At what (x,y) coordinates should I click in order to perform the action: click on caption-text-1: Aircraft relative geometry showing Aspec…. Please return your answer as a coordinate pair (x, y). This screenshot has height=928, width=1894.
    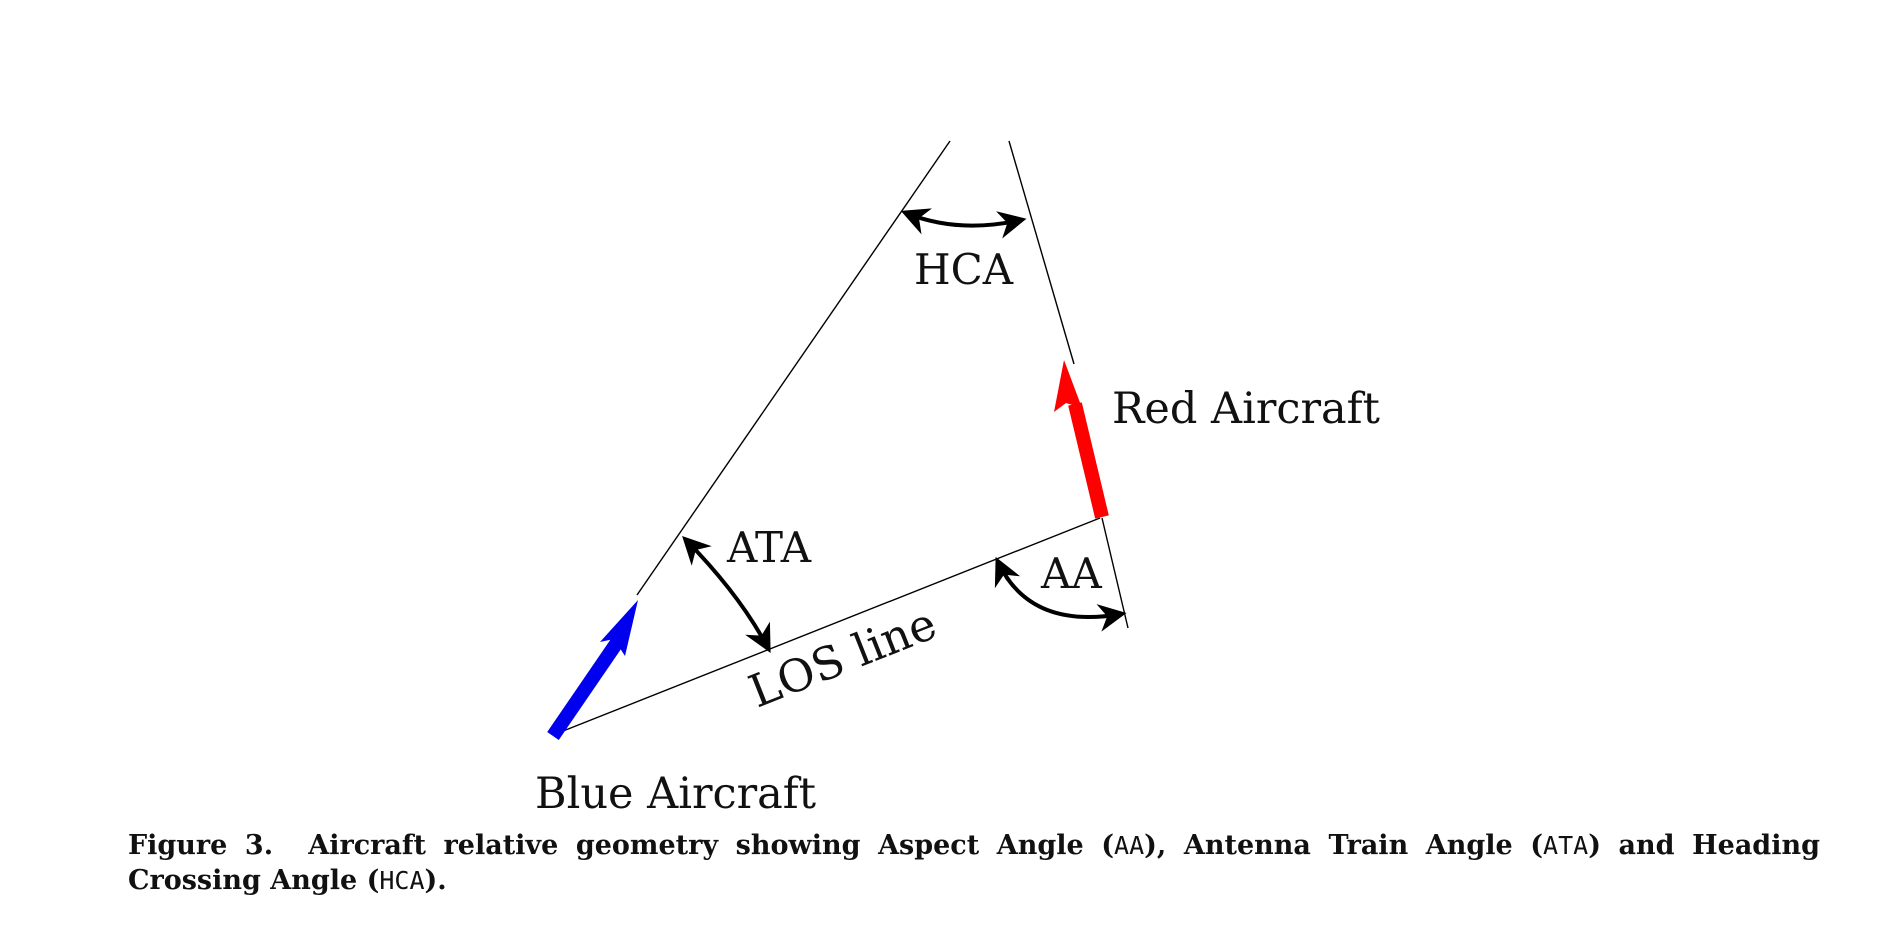
    Looking at the image, I should click on (711, 845).